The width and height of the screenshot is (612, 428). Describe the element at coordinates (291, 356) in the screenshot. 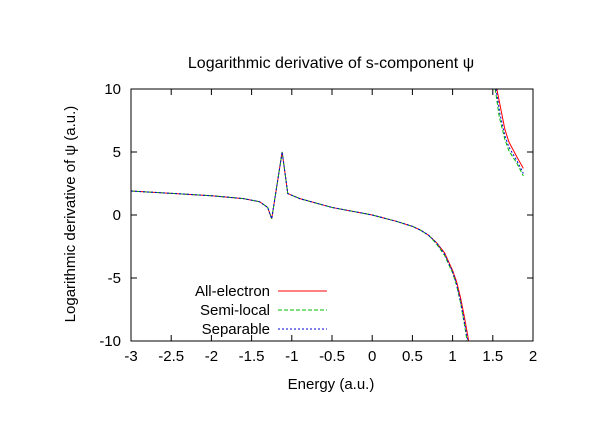

I see `x-tick-label: -1` at that location.